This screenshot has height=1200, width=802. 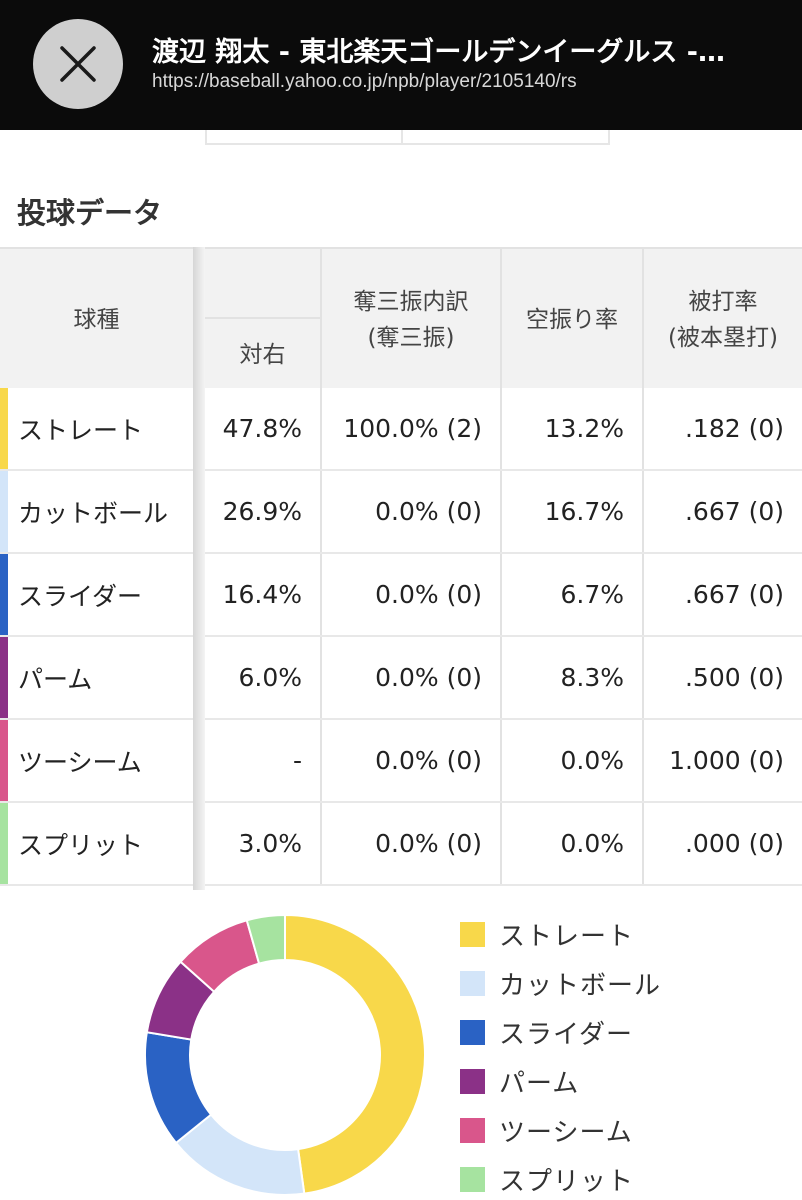 What do you see at coordinates (734, 428) in the screenshot?
I see `avg-value: .182 (0)` at bounding box center [734, 428].